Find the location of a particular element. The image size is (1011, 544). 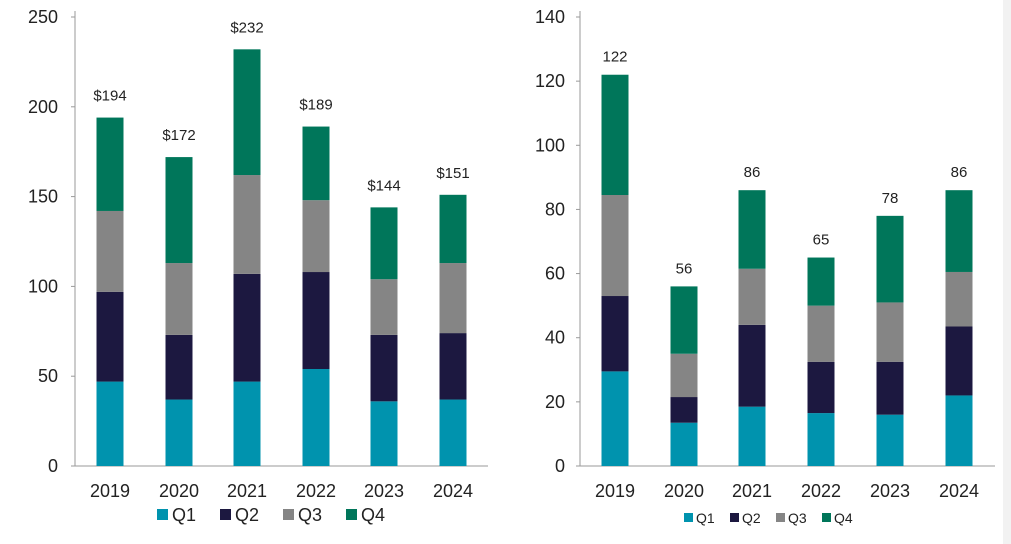

y-tick-label: 150 is located at coordinates (43, 197).